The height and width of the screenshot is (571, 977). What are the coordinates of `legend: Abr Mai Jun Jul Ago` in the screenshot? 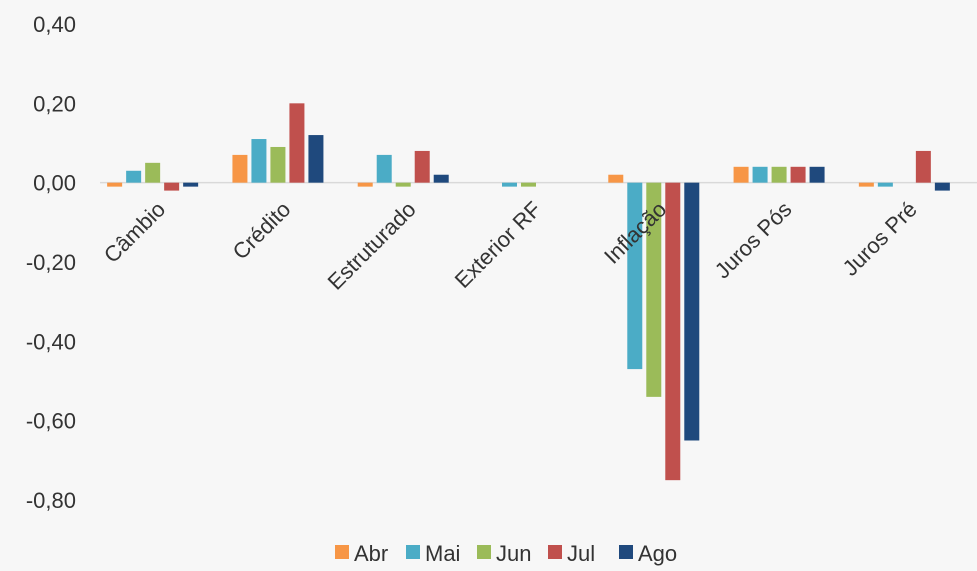 It's located at (506, 553).